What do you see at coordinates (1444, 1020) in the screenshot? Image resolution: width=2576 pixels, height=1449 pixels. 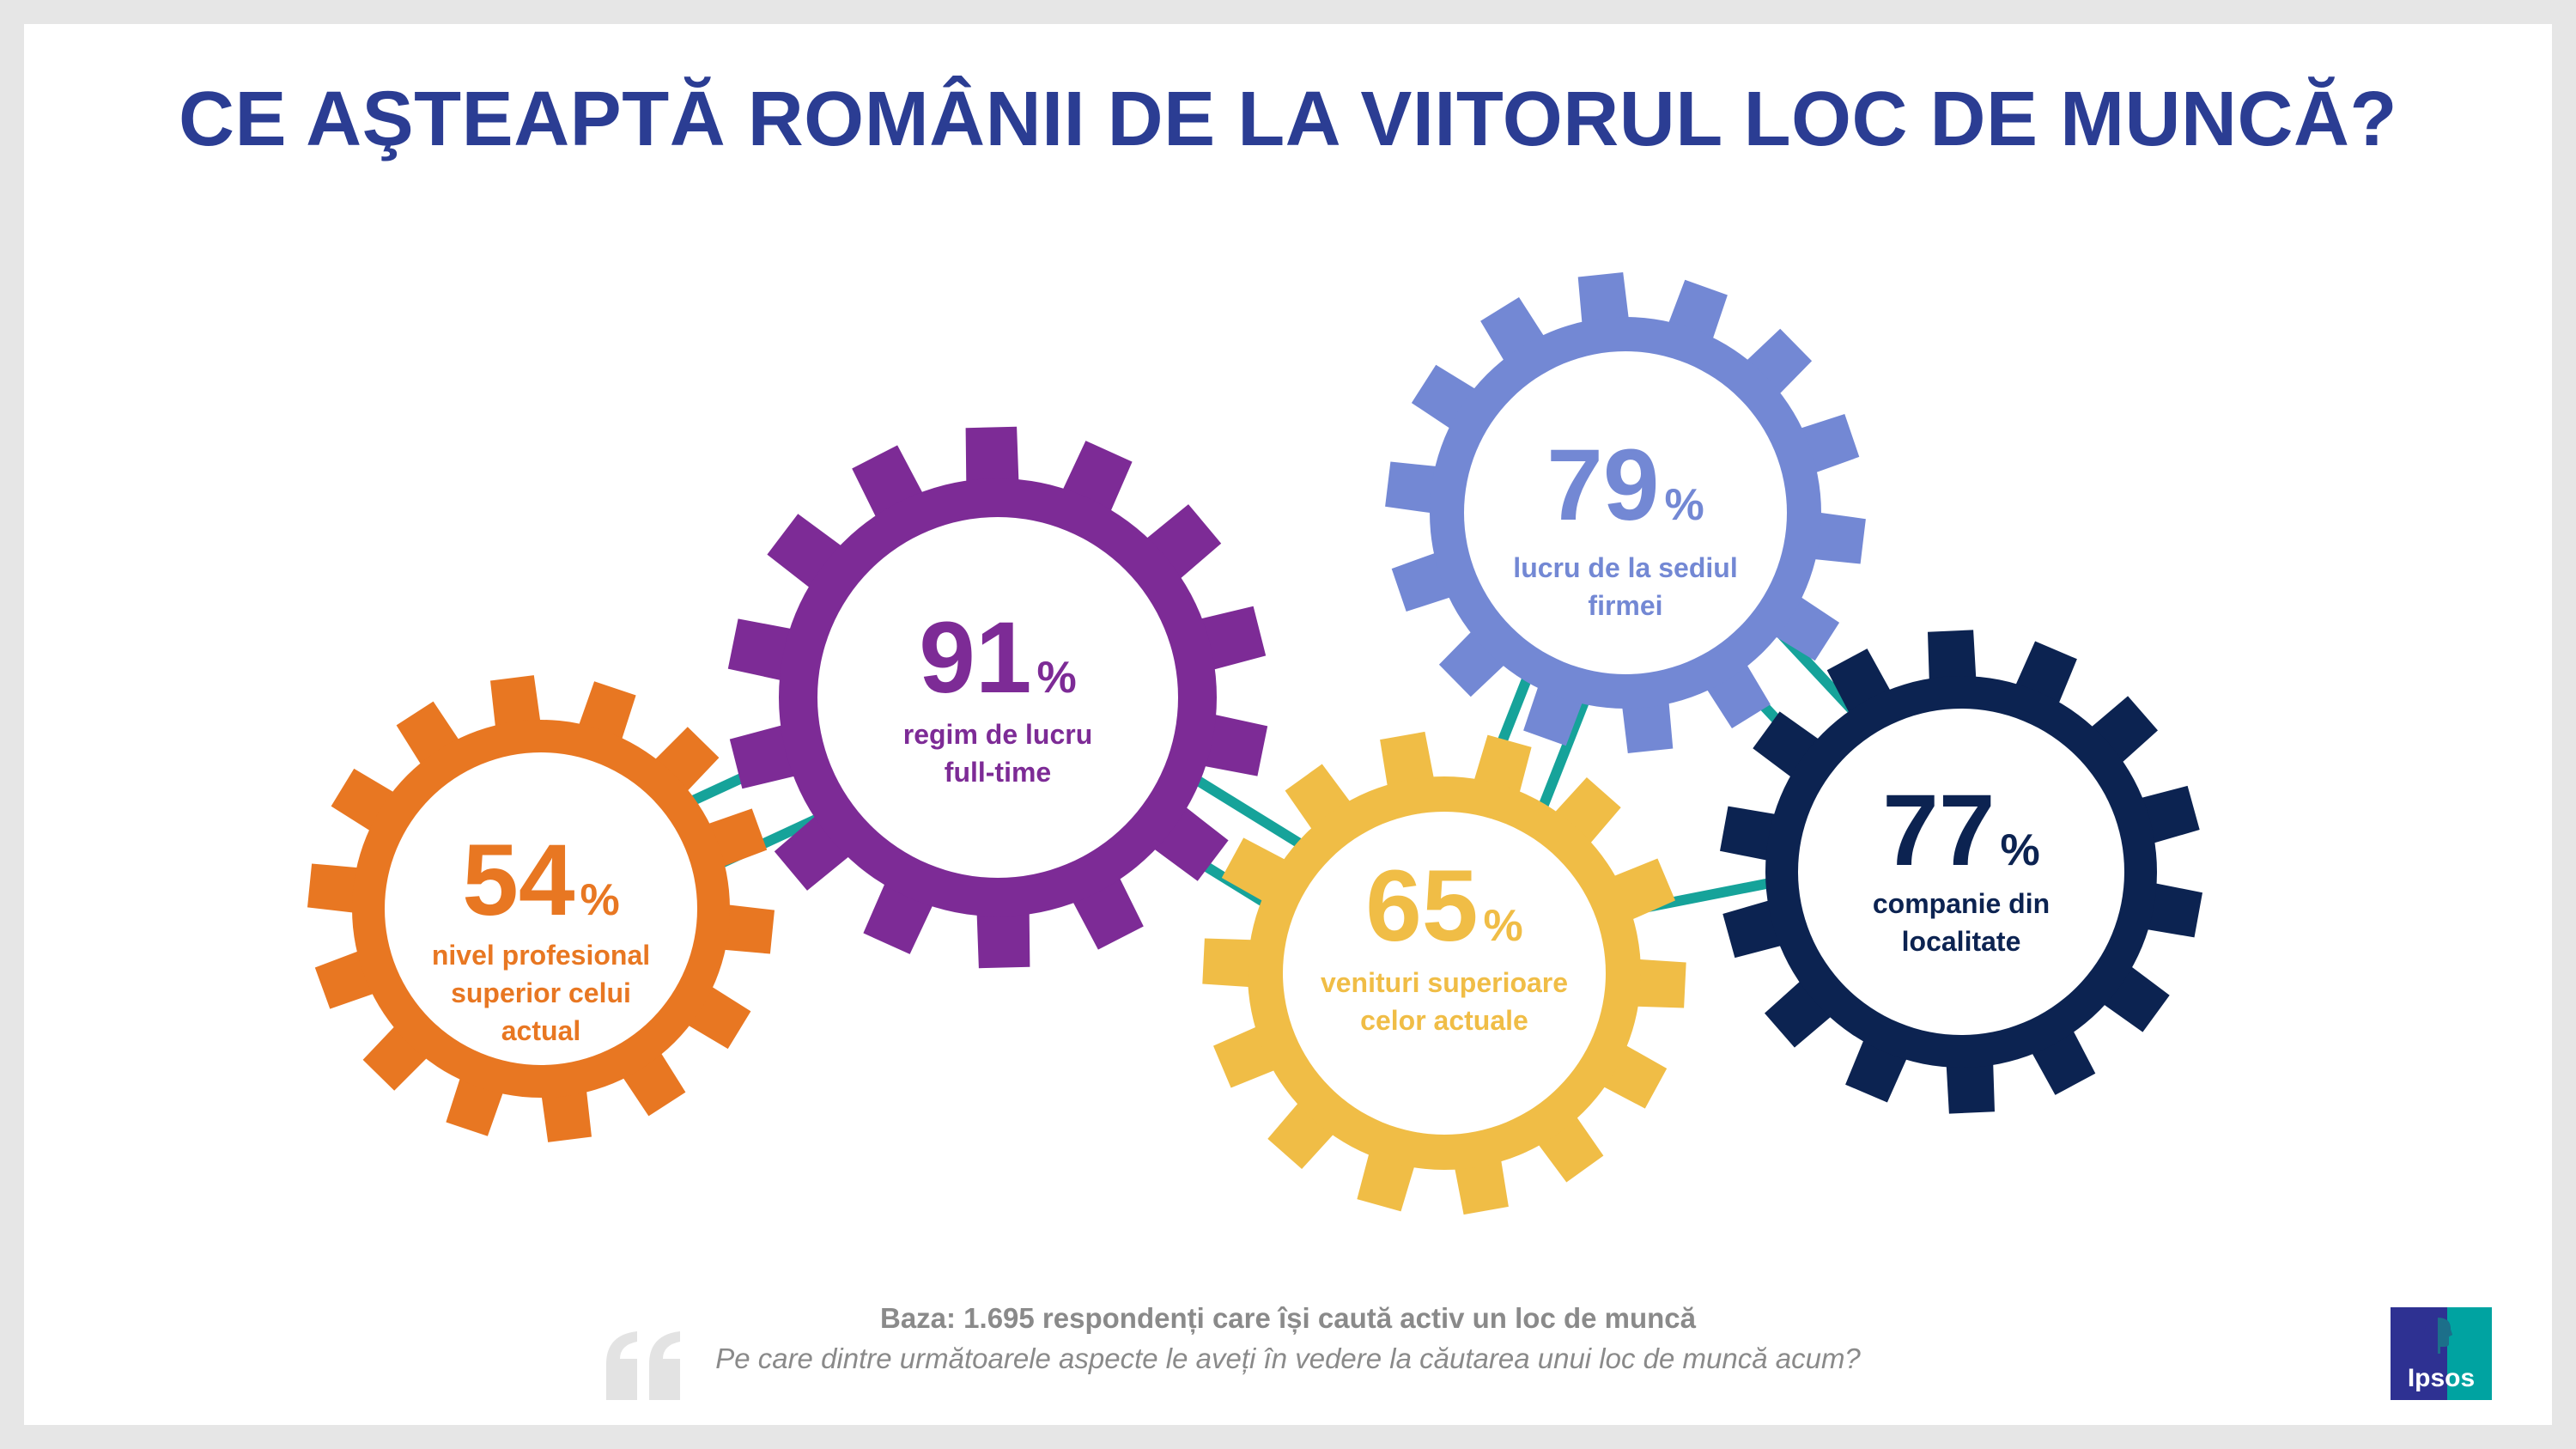 I see `gear-label-line: celor actuale` at bounding box center [1444, 1020].